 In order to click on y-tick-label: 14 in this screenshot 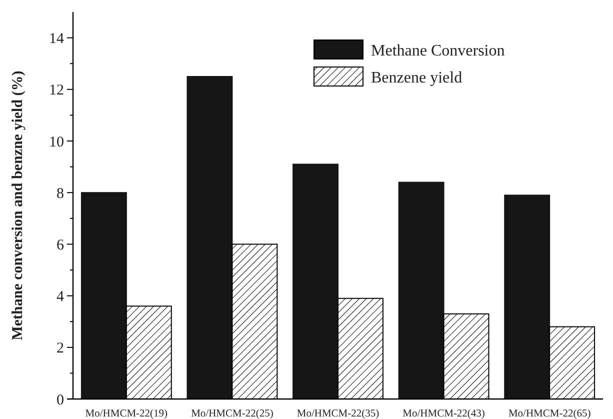, I will do `click(56, 39)`.